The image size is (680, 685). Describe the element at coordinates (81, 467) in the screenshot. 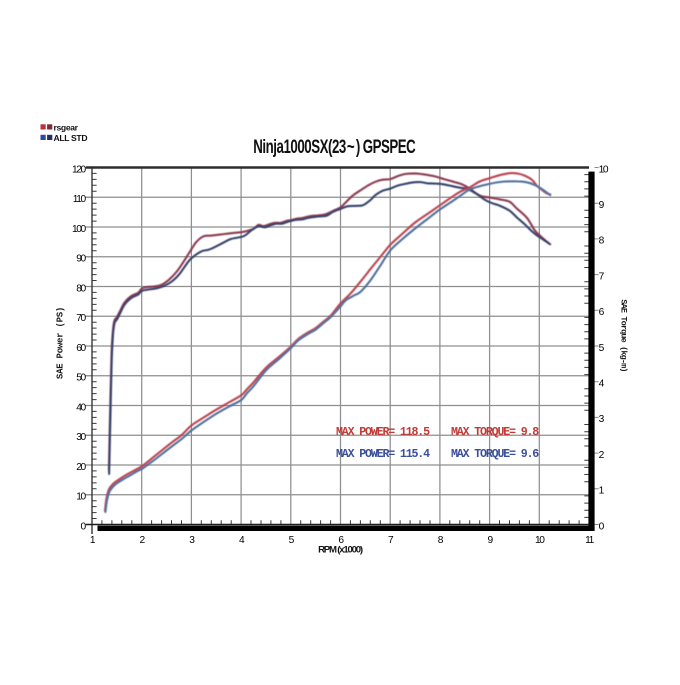

I see `svg-text: 20` at that location.